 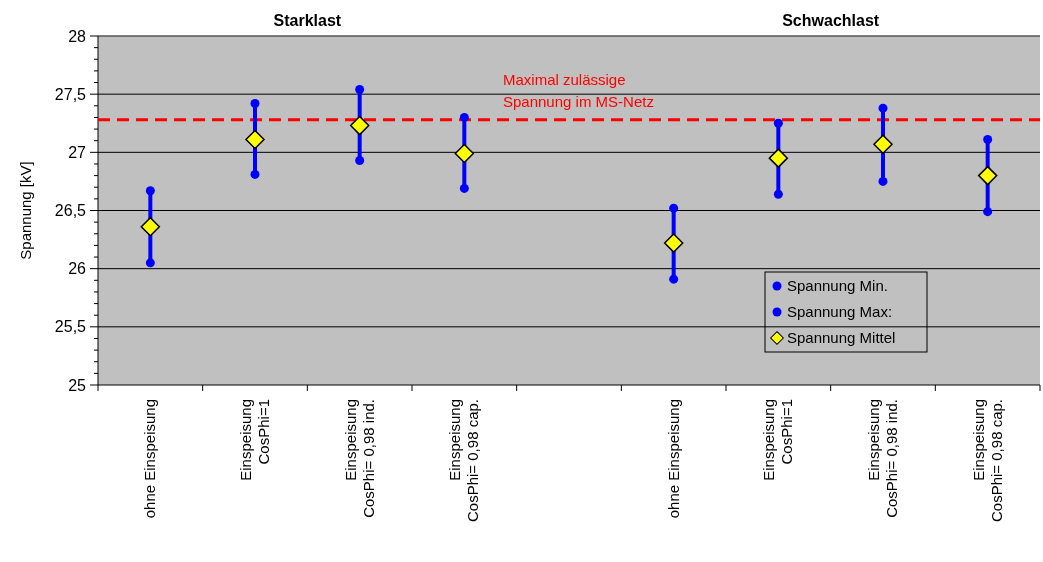 What do you see at coordinates (70, 94) in the screenshot?
I see `y-tick-label: 27,5` at bounding box center [70, 94].